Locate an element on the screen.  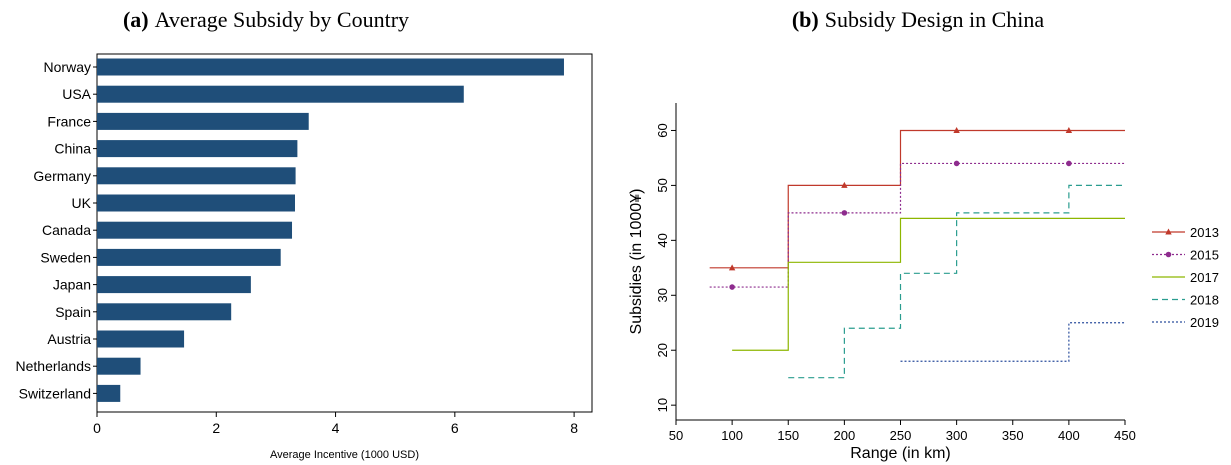
panel-b-title: (b) Subsidy Design in China is located at coordinates (918, 19).